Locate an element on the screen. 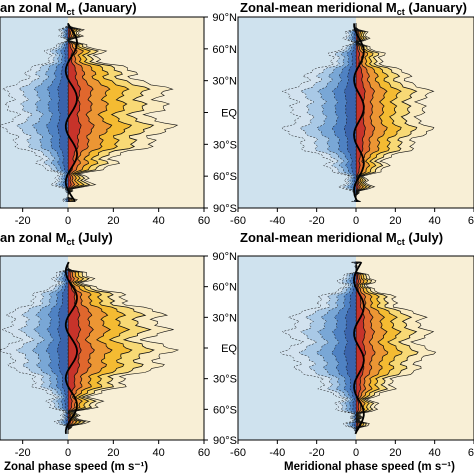  panel-title: an zonal Mct (July) is located at coordinates (56, 238).